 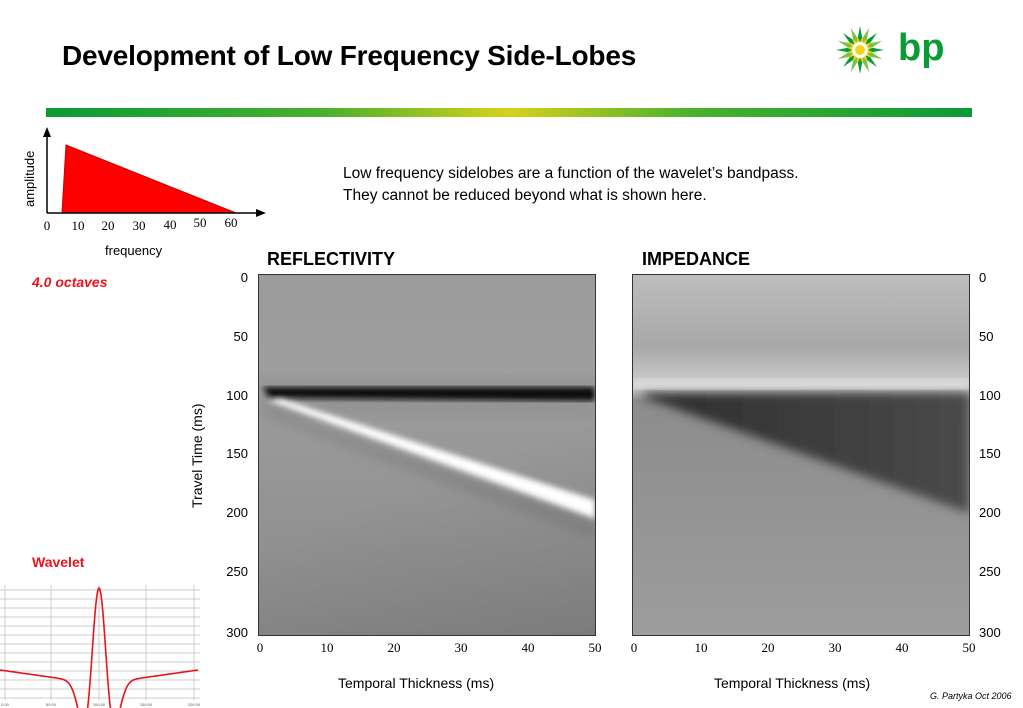 I want to click on impedance-xtick: 40, so click(x=902, y=647).